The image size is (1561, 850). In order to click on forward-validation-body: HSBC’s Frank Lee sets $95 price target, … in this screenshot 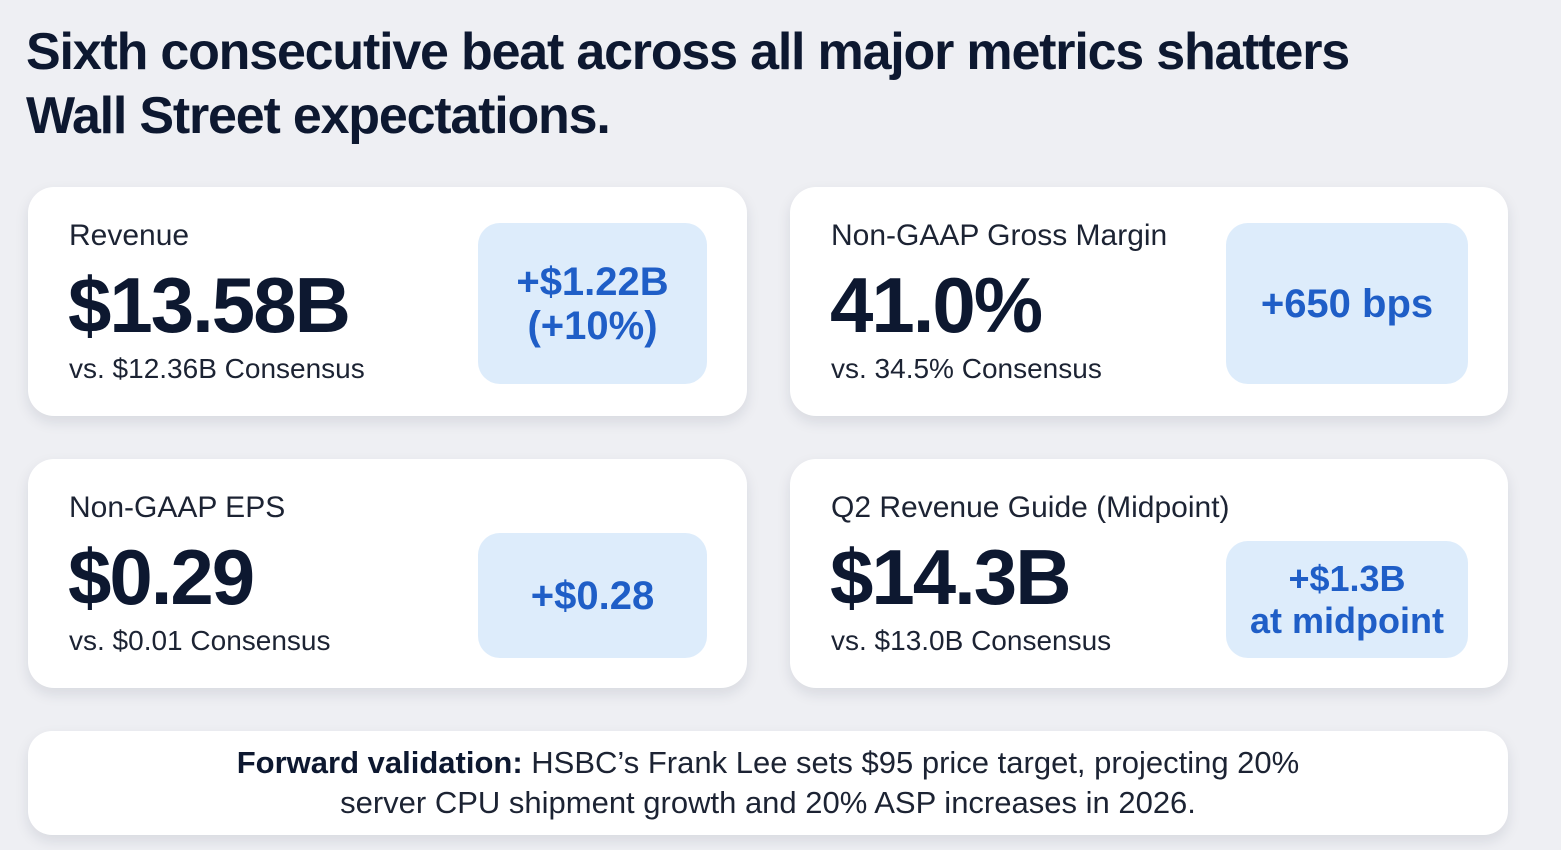, I will do `click(820, 782)`.